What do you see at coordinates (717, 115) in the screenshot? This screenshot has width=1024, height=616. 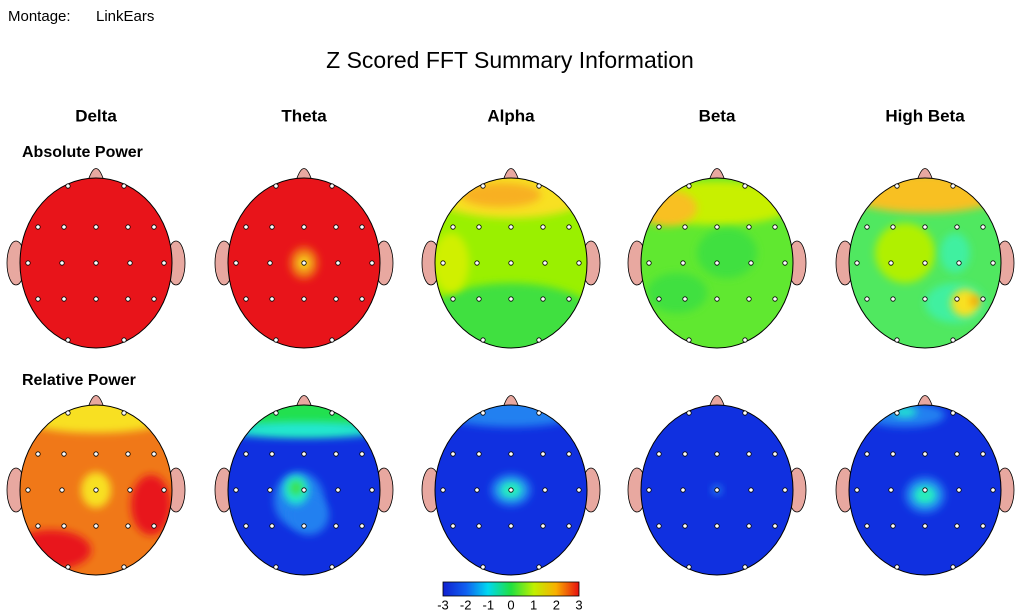 I see `band-label: Beta` at bounding box center [717, 115].